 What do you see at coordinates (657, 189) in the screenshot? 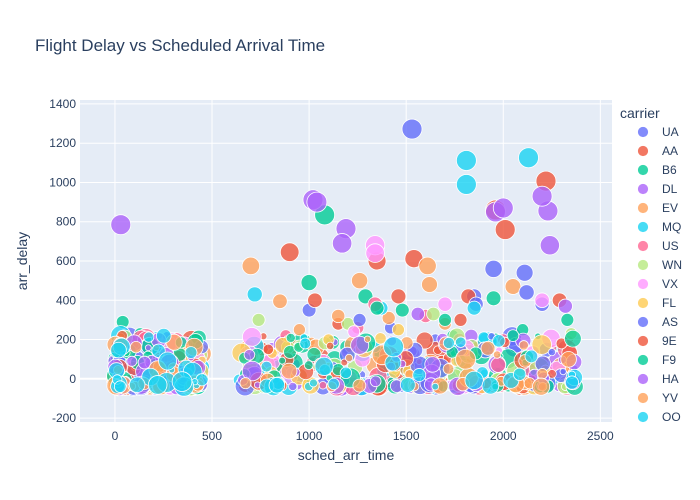
I see `legend-item-dl: DL` at bounding box center [657, 189].